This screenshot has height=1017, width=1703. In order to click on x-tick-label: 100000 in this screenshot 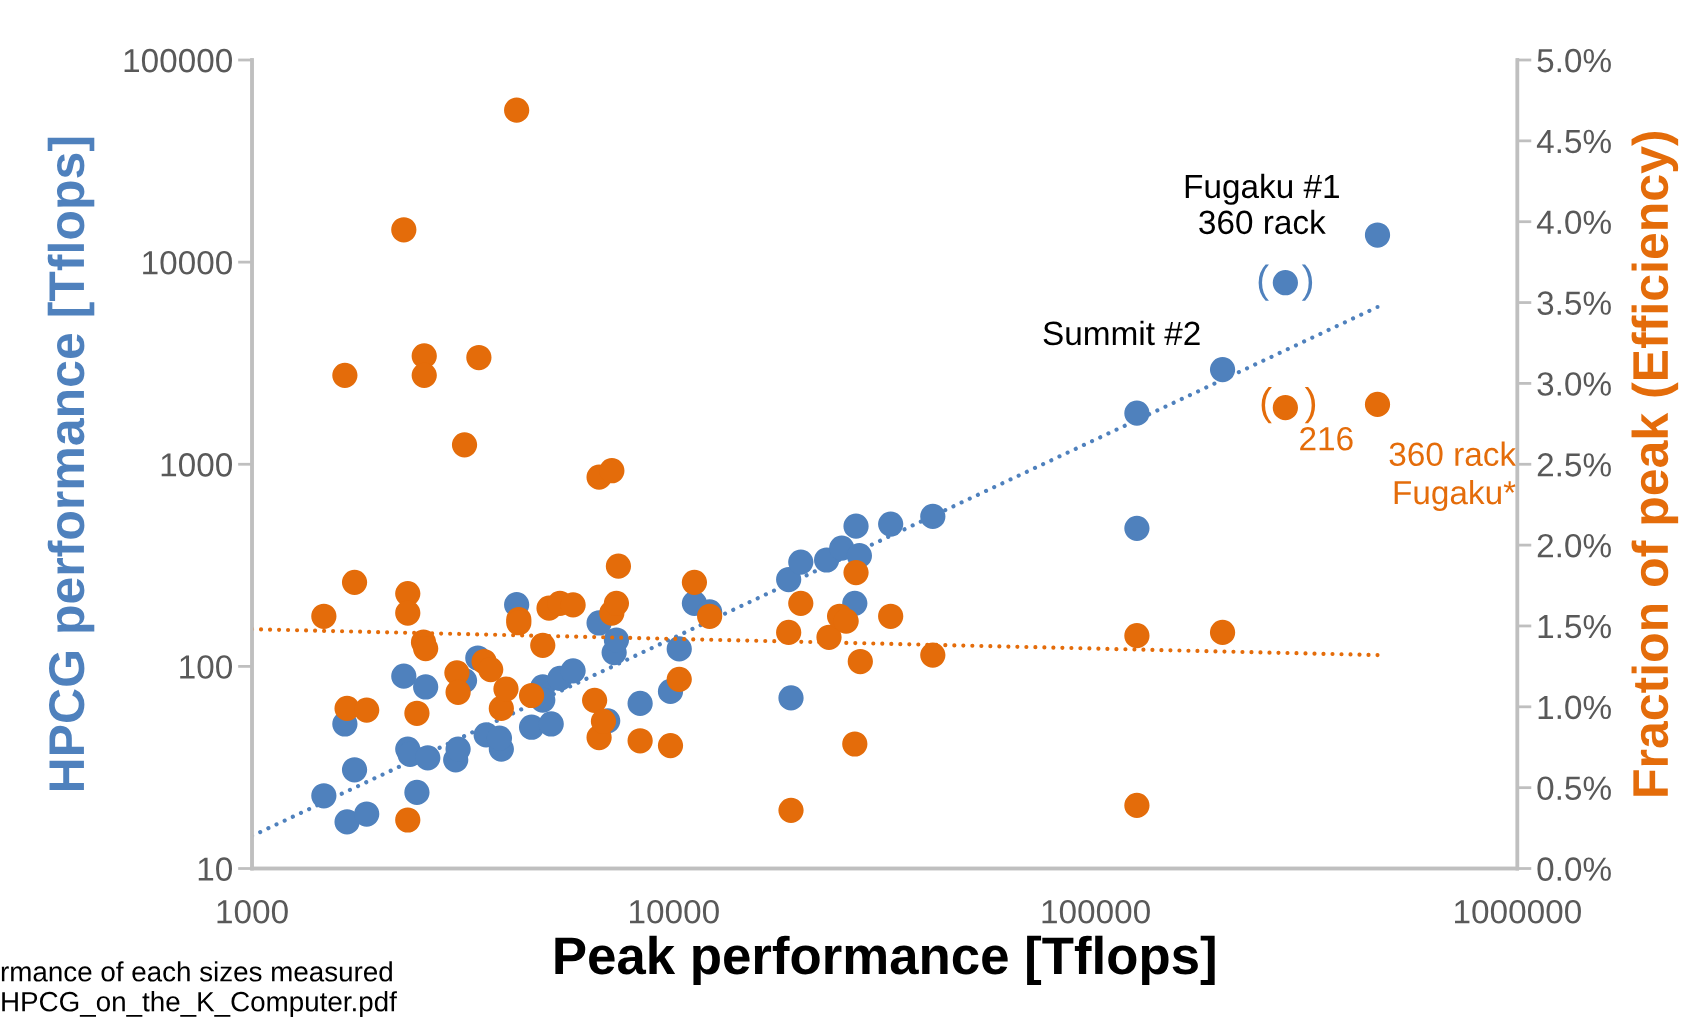, I will do `click(1096, 911)`.